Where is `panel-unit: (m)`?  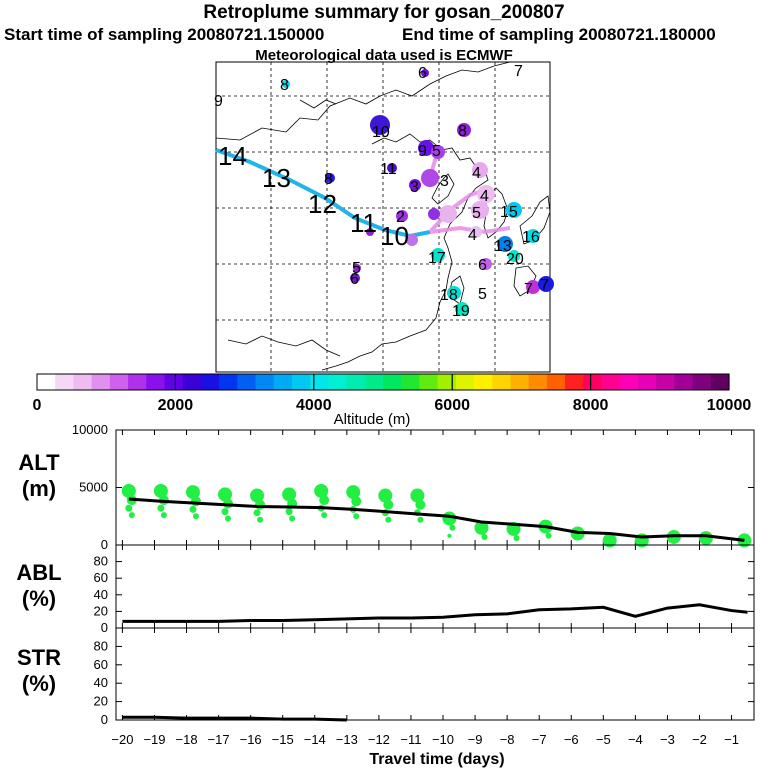
panel-unit: (m) is located at coordinates (39, 488).